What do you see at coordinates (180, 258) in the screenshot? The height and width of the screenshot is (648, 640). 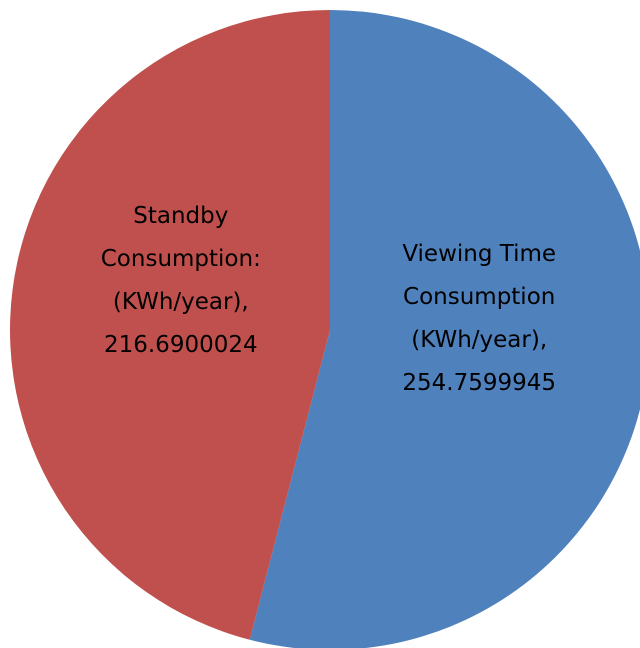 I see `slice-label-name: Standby Consumption: (KWh/year),` at bounding box center [180, 258].